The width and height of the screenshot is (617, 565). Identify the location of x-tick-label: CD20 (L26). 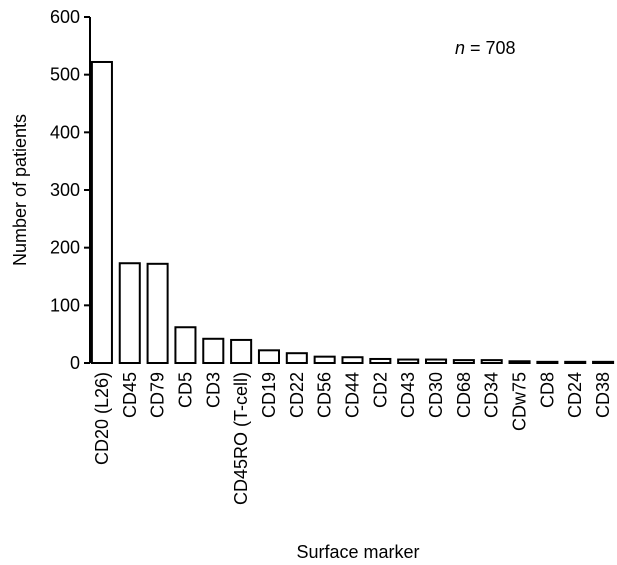
(102, 418).